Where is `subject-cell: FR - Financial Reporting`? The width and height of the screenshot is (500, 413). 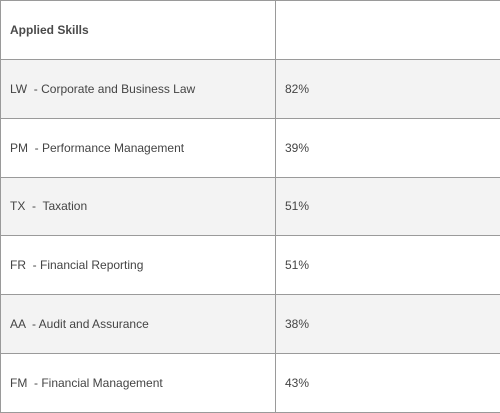 subject-cell: FR - Financial Reporting is located at coordinates (138, 265).